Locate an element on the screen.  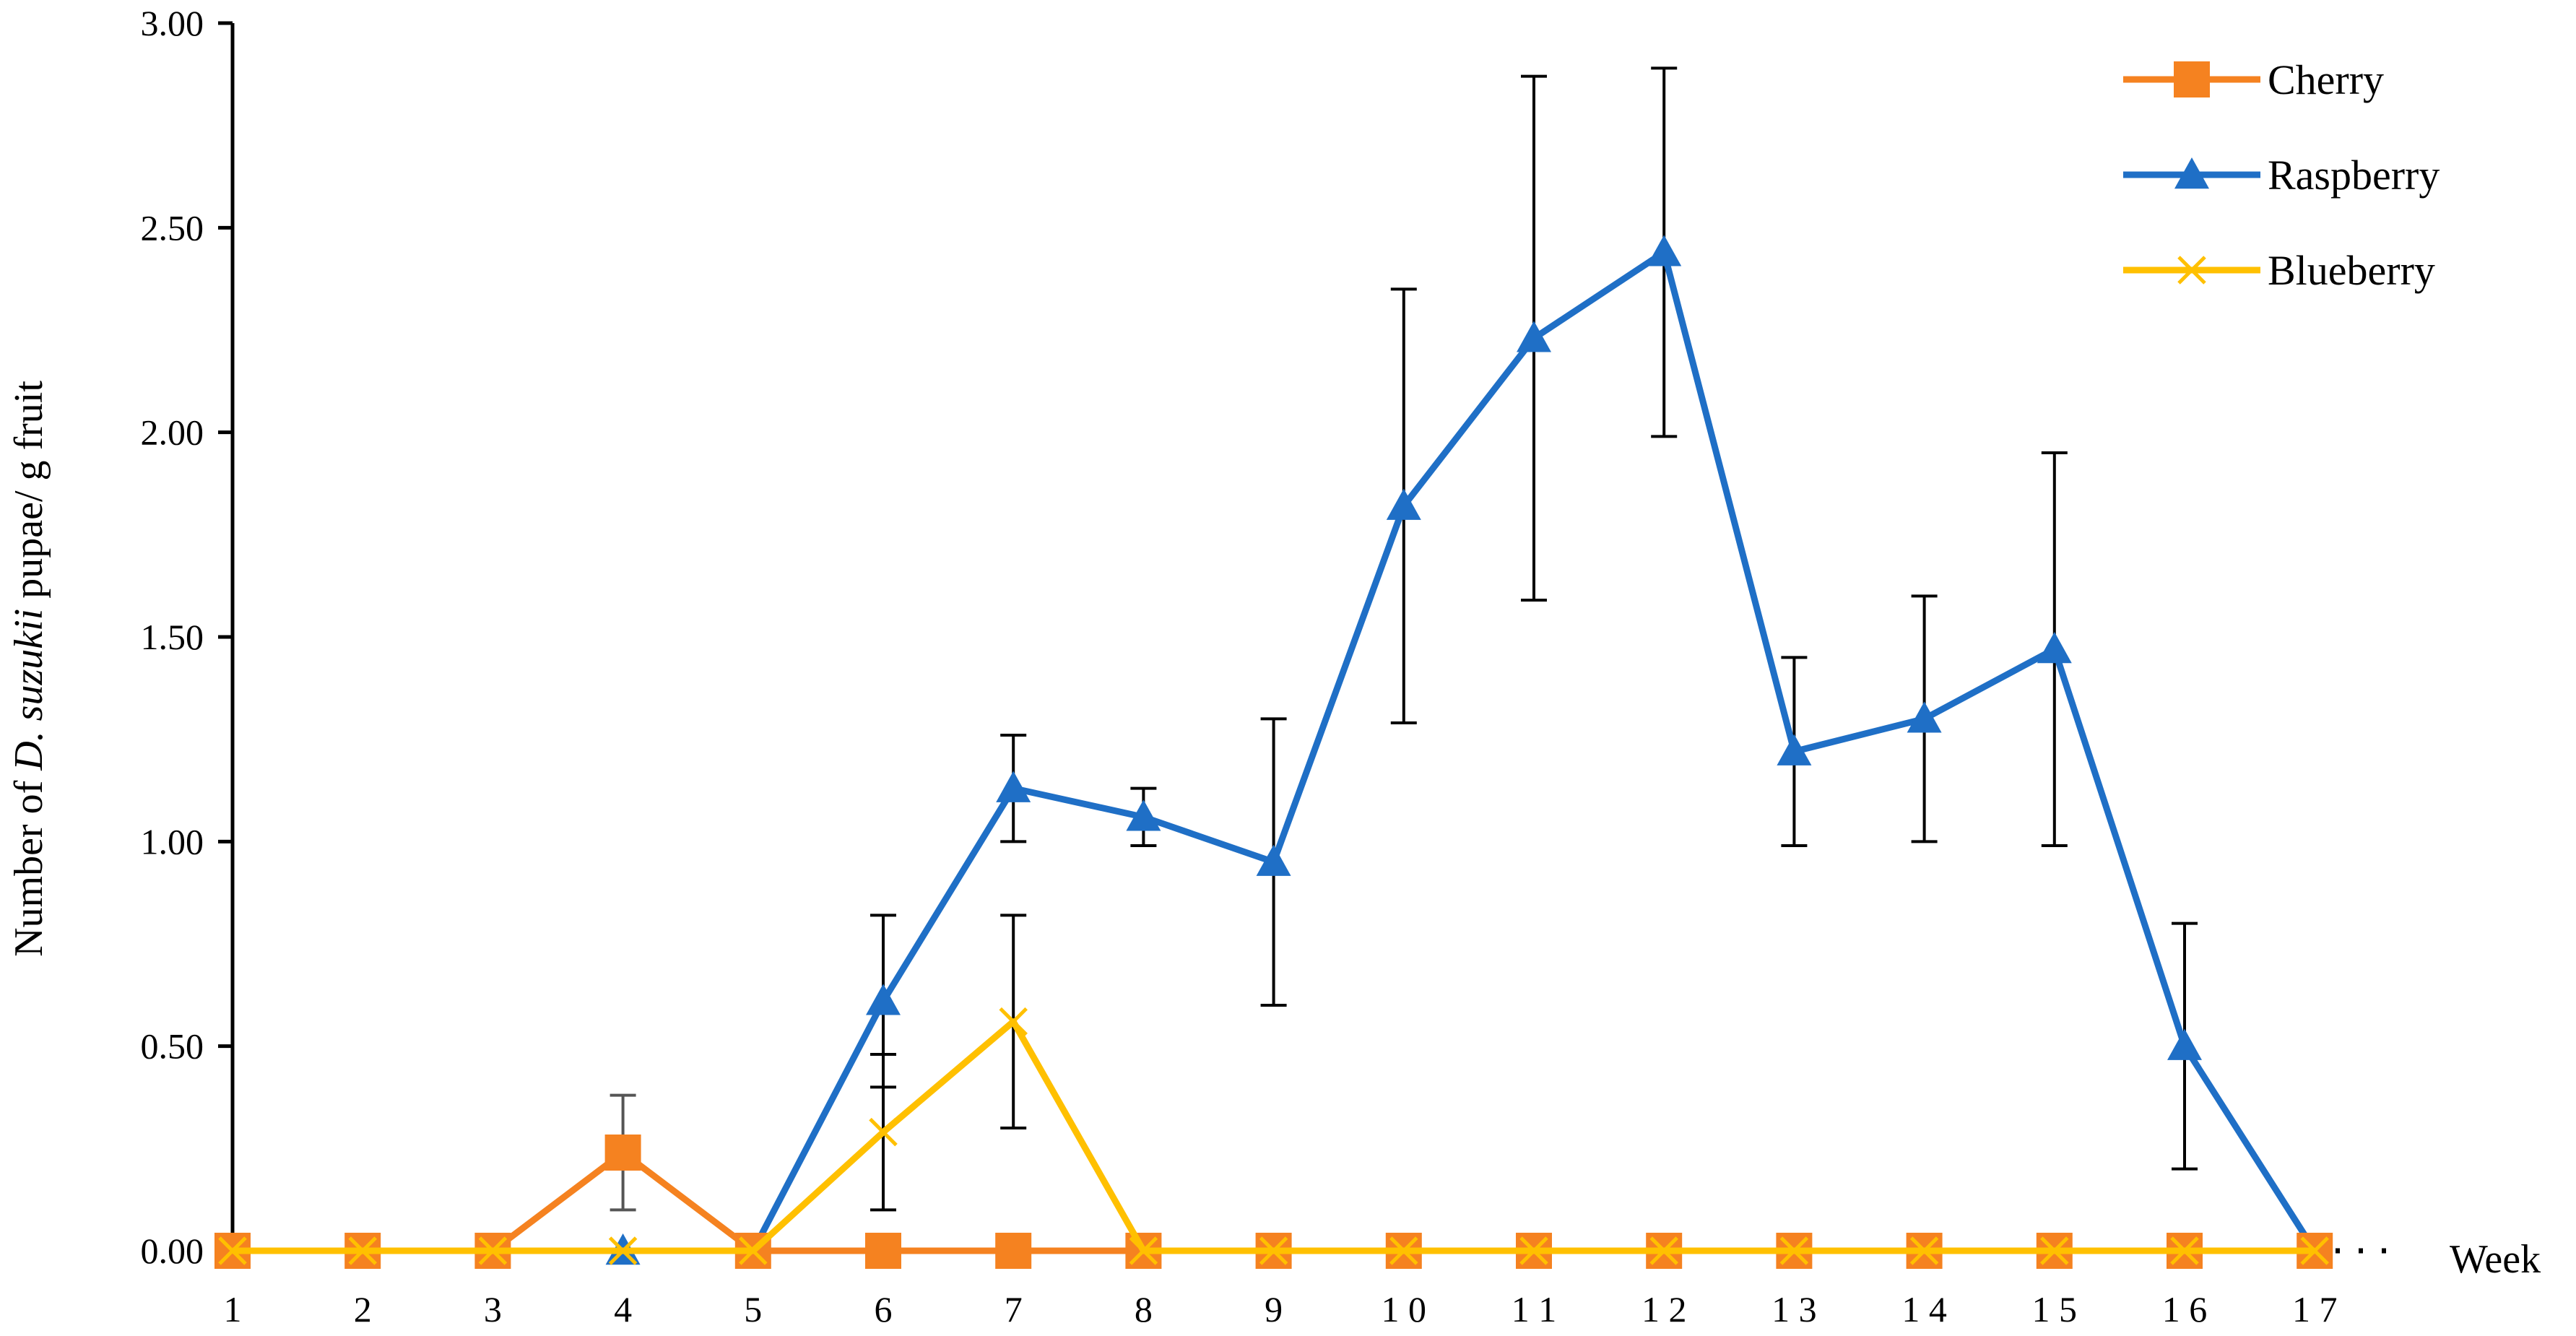
x-axis-title: Week is located at coordinates (2495, 1259).